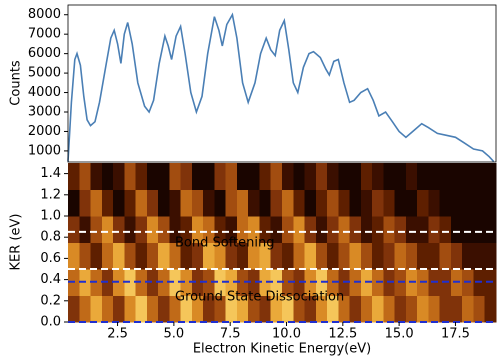 The width and height of the screenshot is (498, 358). Describe the element at coordinates (282, 349) in the screenshot. I see `x-axis-label: Electron Kinetic Energy(eV)` at that location.